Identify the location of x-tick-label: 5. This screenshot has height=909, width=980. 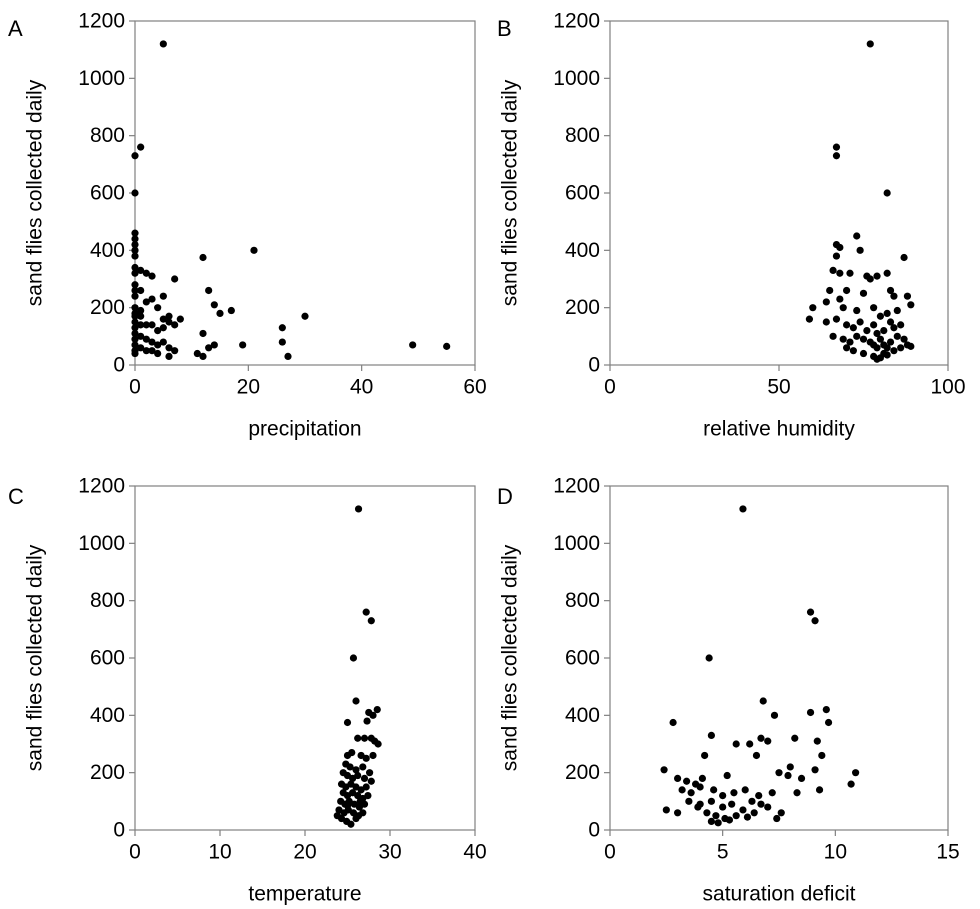
(723, 851).